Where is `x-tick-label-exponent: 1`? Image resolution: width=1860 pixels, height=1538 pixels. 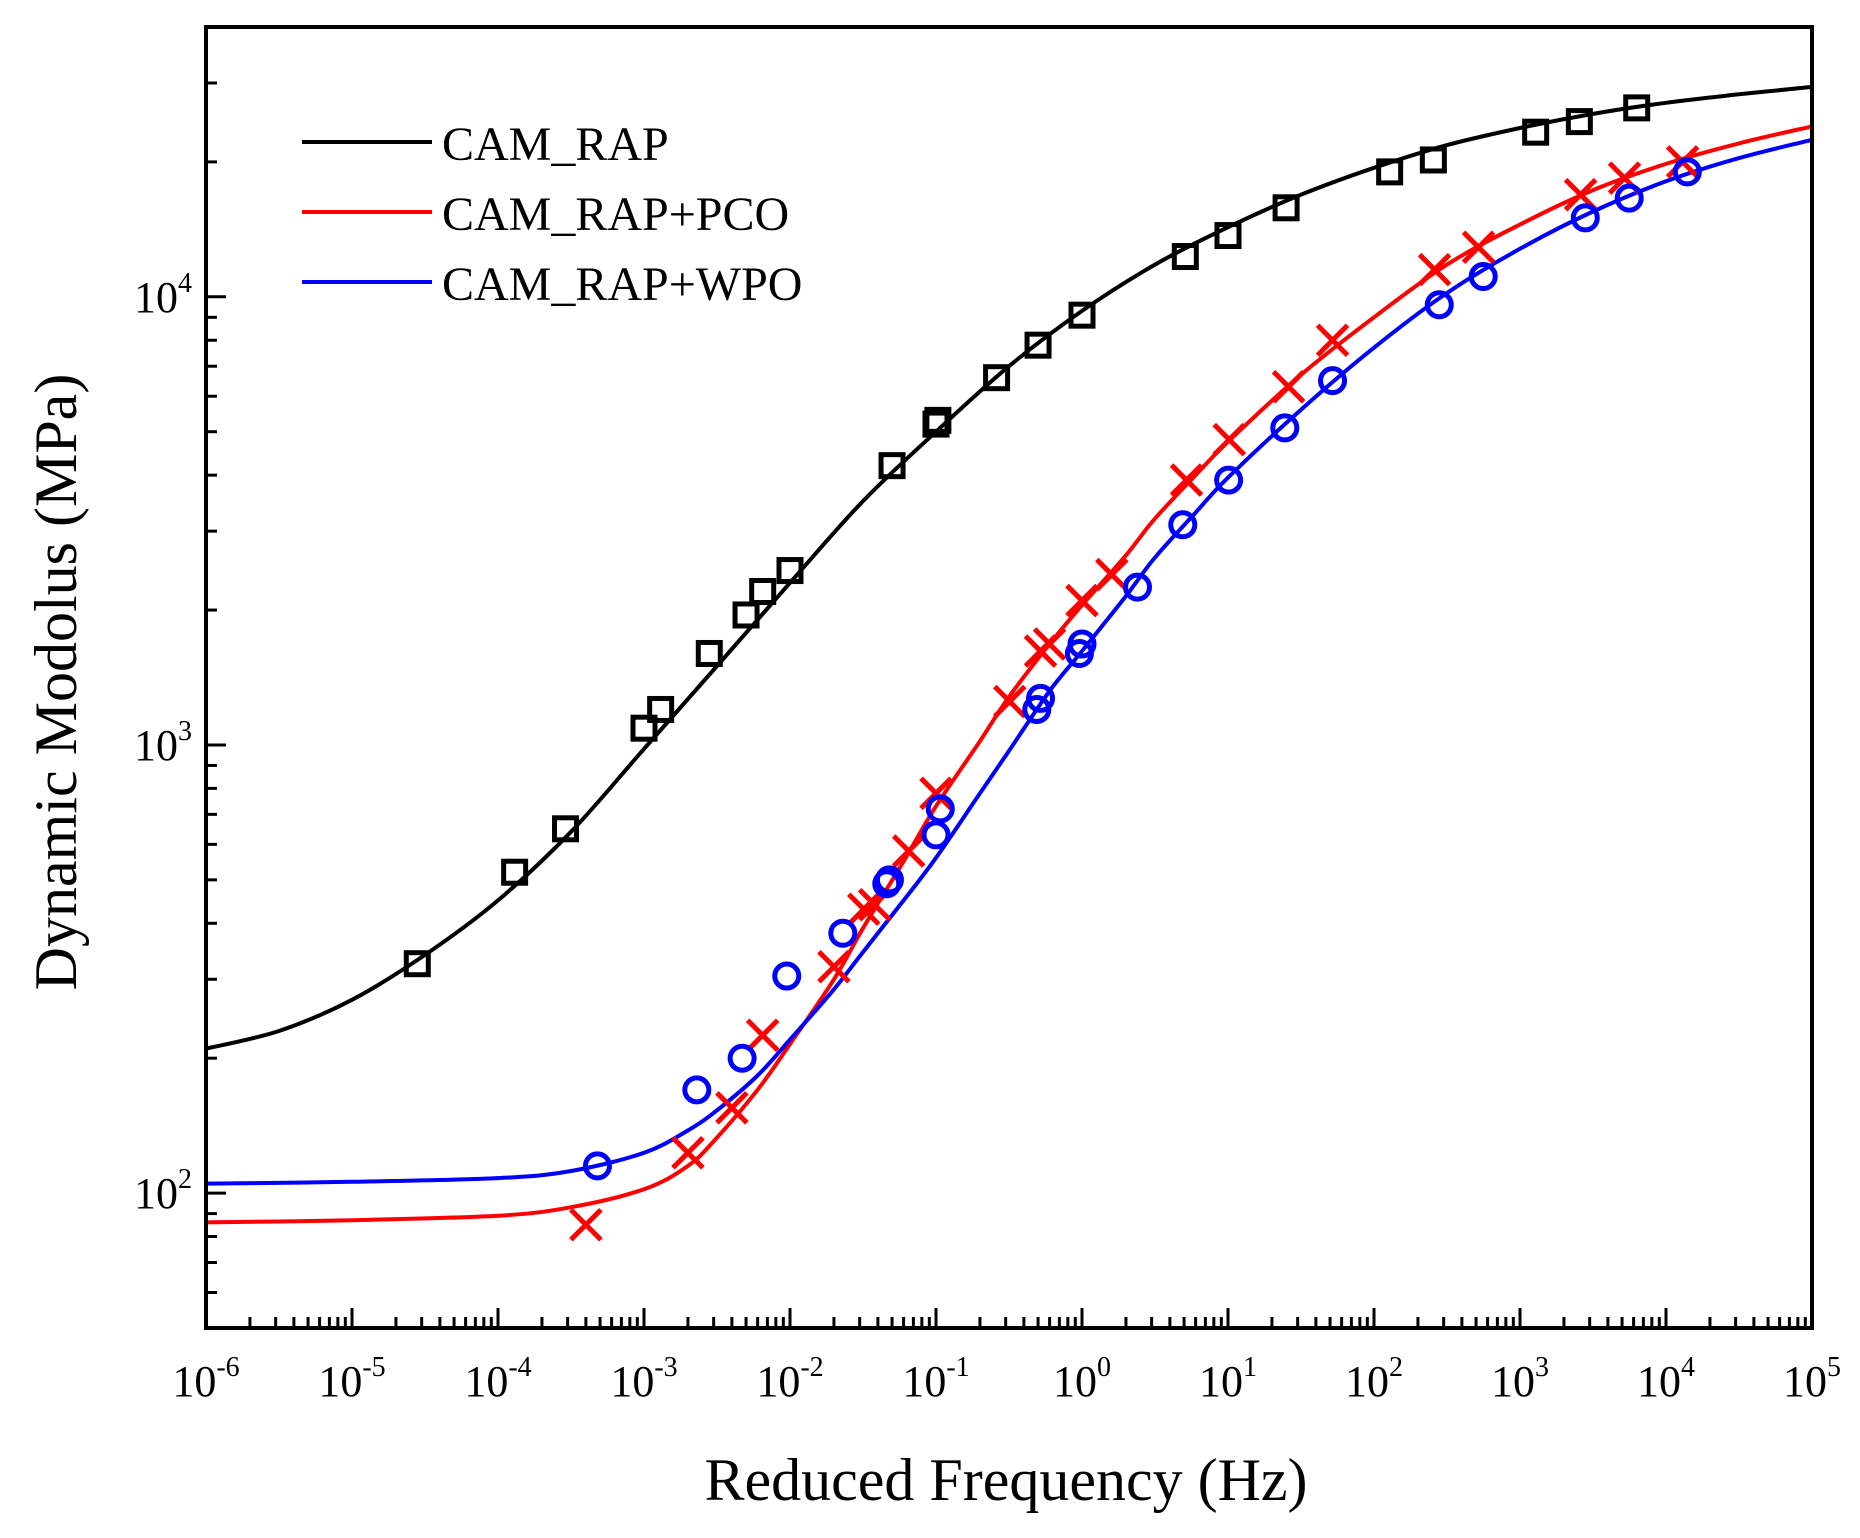 x-tick-label-exponent: 1 is located at coordinates (1250, 1367).